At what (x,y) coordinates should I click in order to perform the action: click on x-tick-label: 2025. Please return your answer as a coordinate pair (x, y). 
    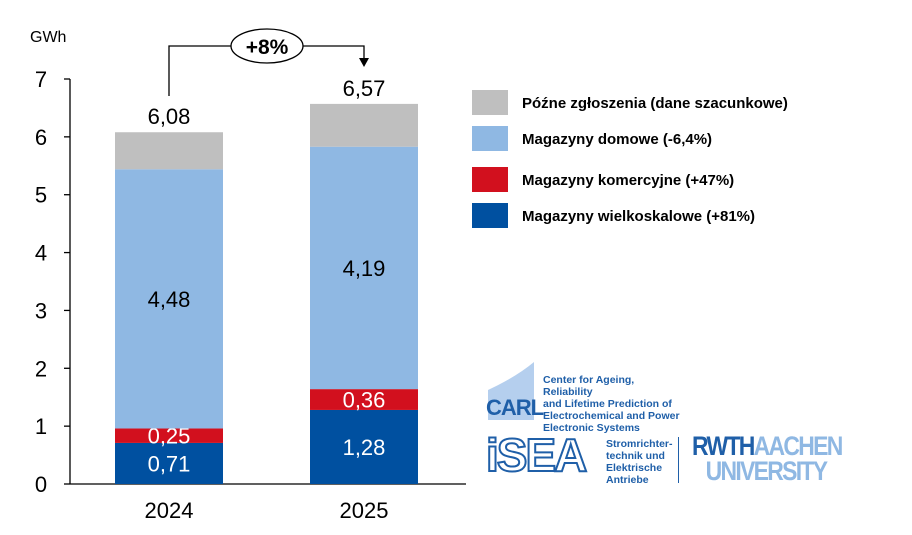
    Looking at the image, I should click on (364, 510).